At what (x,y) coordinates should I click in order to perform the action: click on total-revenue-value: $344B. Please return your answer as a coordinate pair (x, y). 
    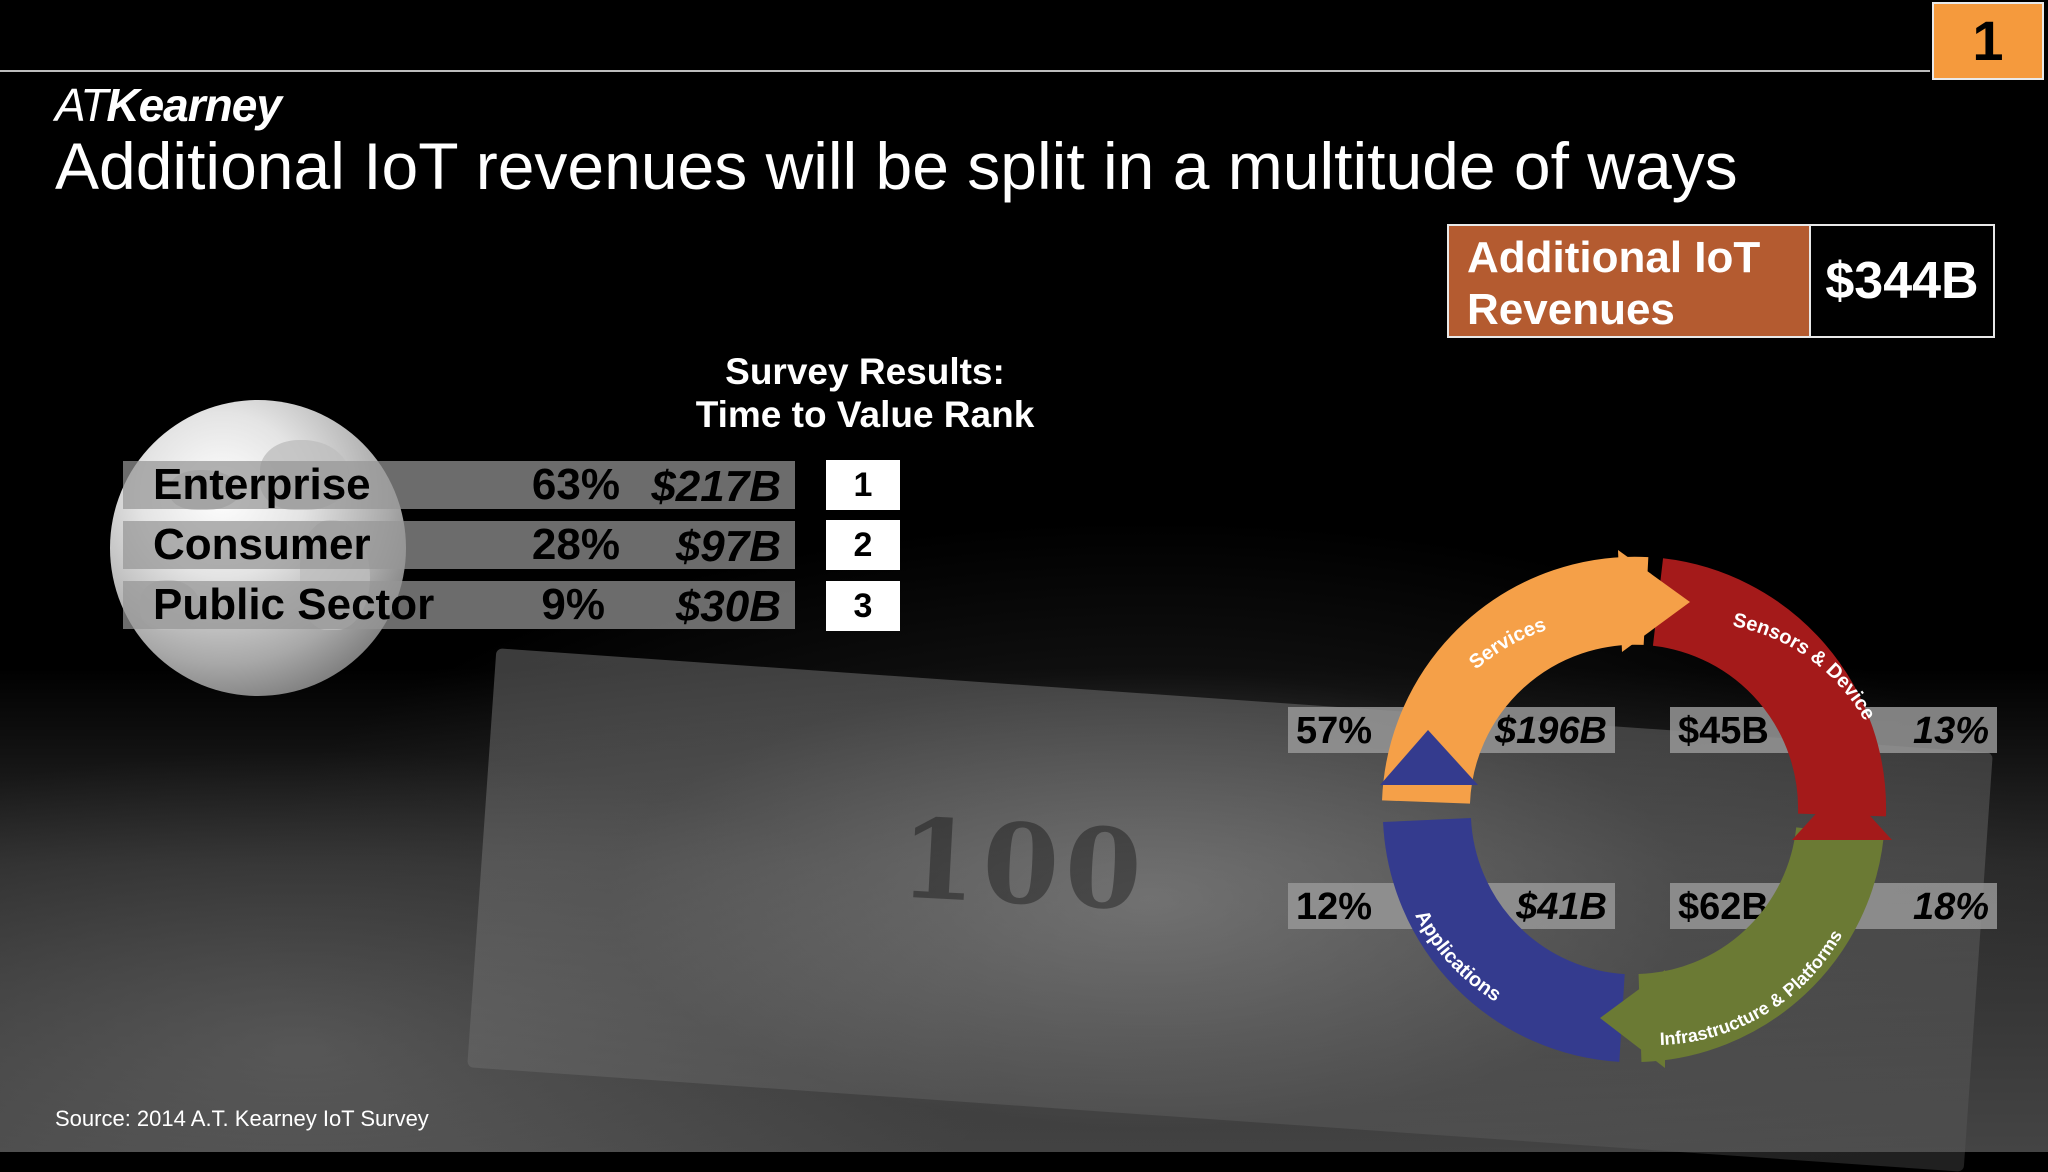
    Looking at the image, I should click on (1901, 281).